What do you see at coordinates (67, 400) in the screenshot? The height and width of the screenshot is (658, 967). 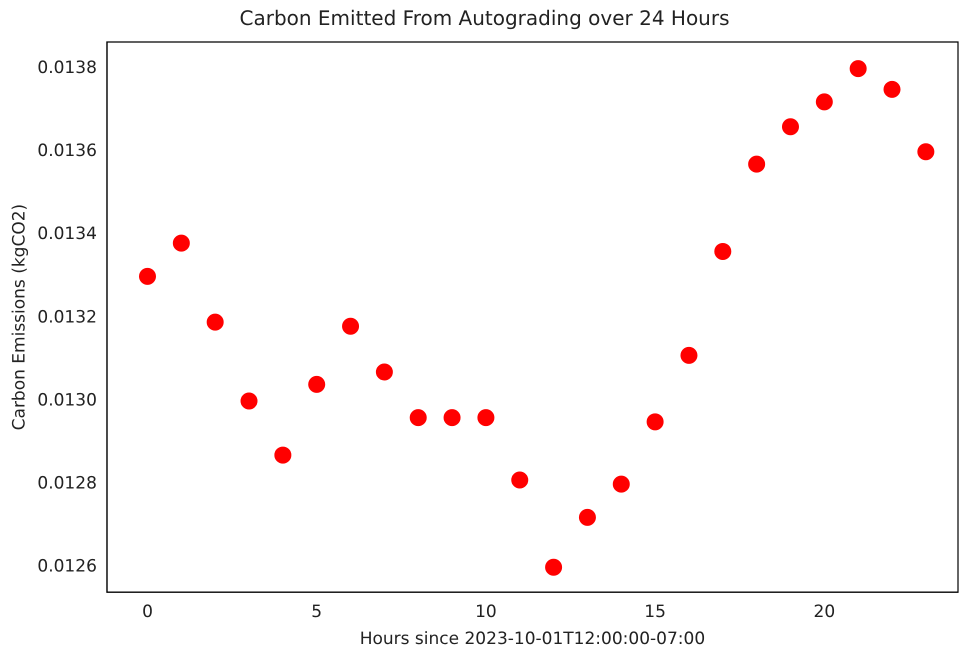 I see `y-tick-label: 0.0130` at bounding box center [67, 400].